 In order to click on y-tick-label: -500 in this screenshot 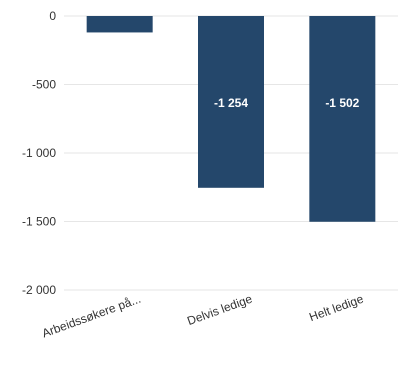, I will do `click(44, 85)`.